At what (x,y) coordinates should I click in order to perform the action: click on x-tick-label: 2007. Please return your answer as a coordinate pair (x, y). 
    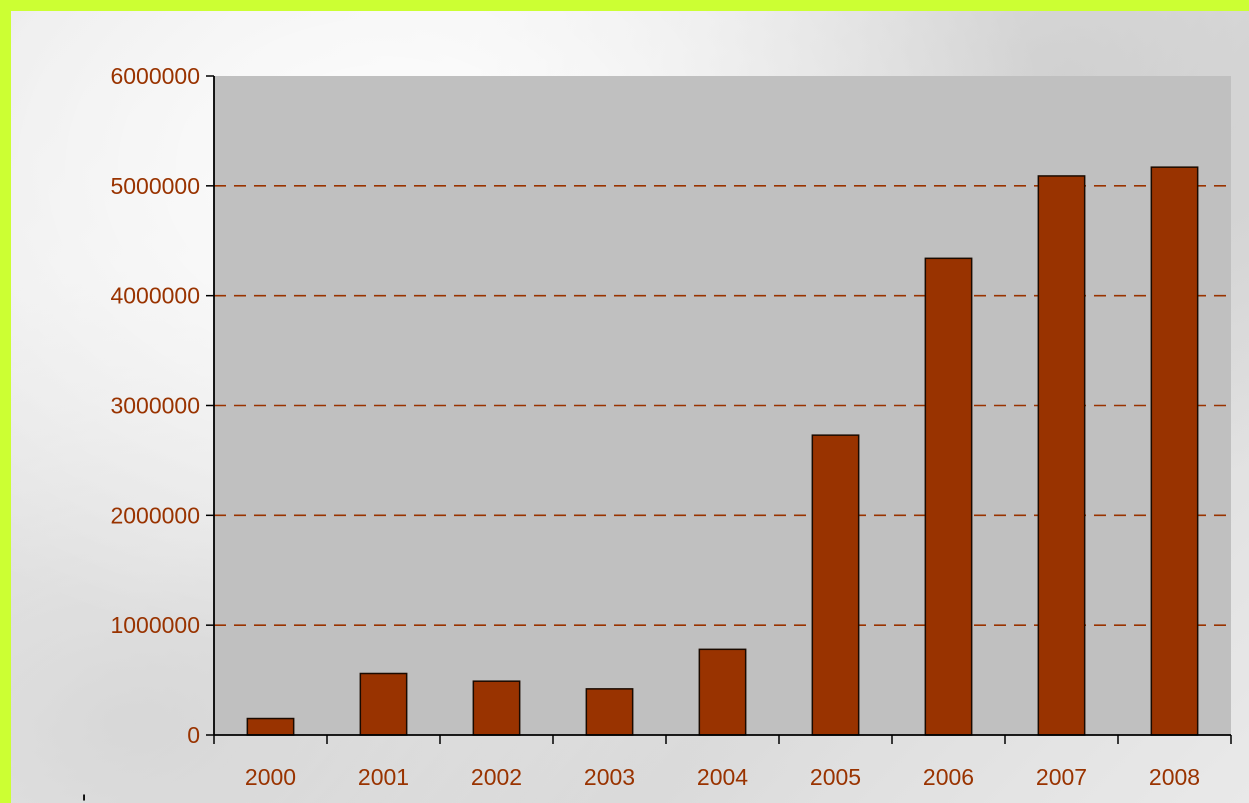
    Looking at the image, I should click on (1061, 777).